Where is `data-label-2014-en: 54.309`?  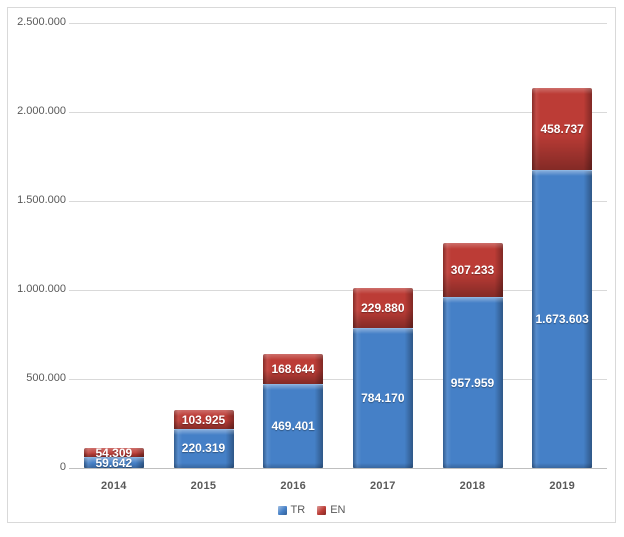 data-label-2014-en: 54.309 is located at coordinates (114, 452).